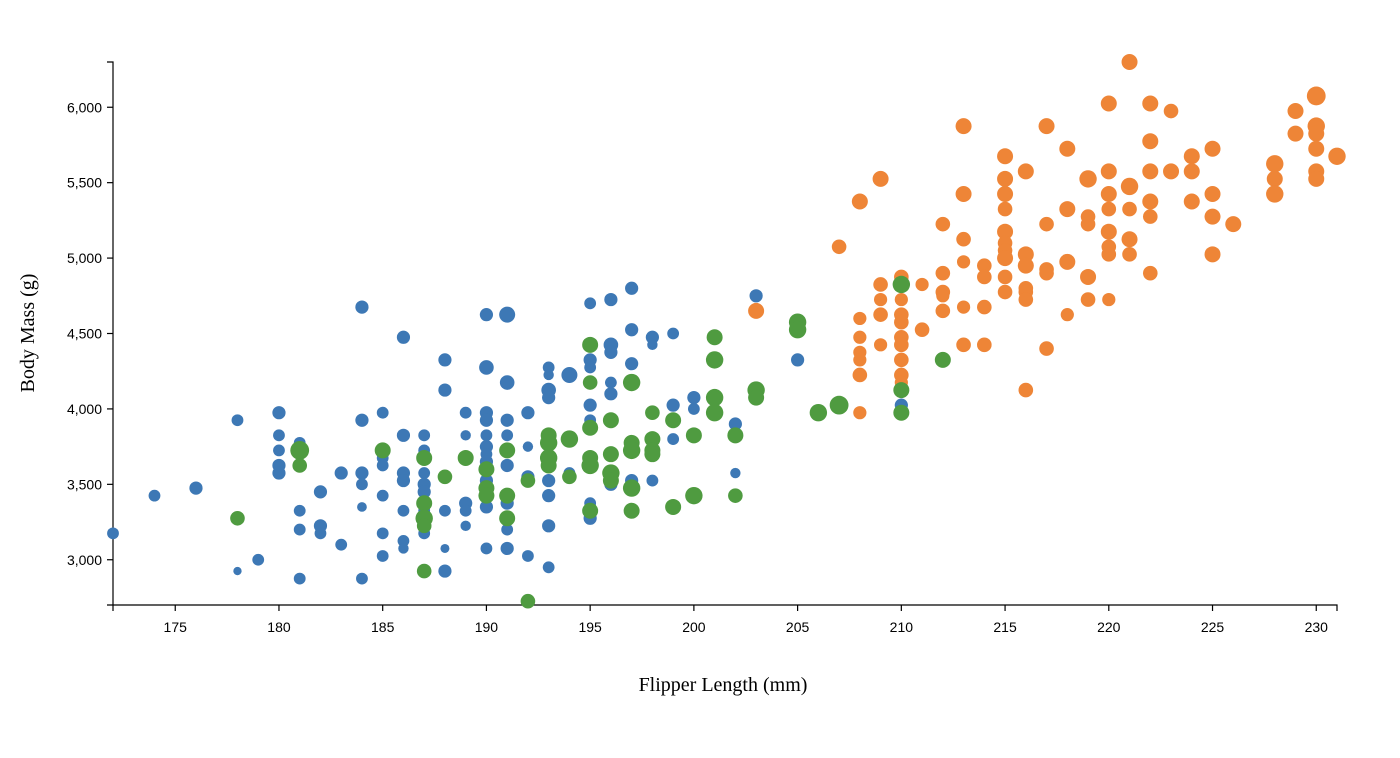 This screenshot has width=1400, height=758. I want to click on x-tick-label: 210, so click(902, 627).